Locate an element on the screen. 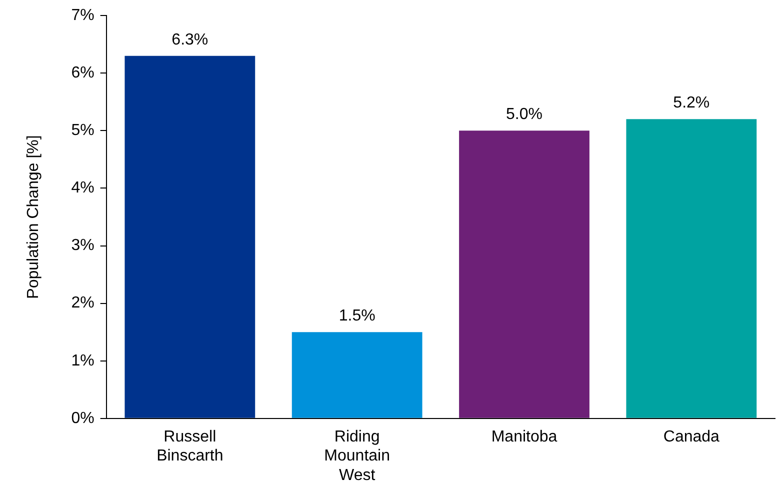 The width and height of the screenshot is (777, 492). x-tick-label: Manitoba is located at coordinates (524, 437).